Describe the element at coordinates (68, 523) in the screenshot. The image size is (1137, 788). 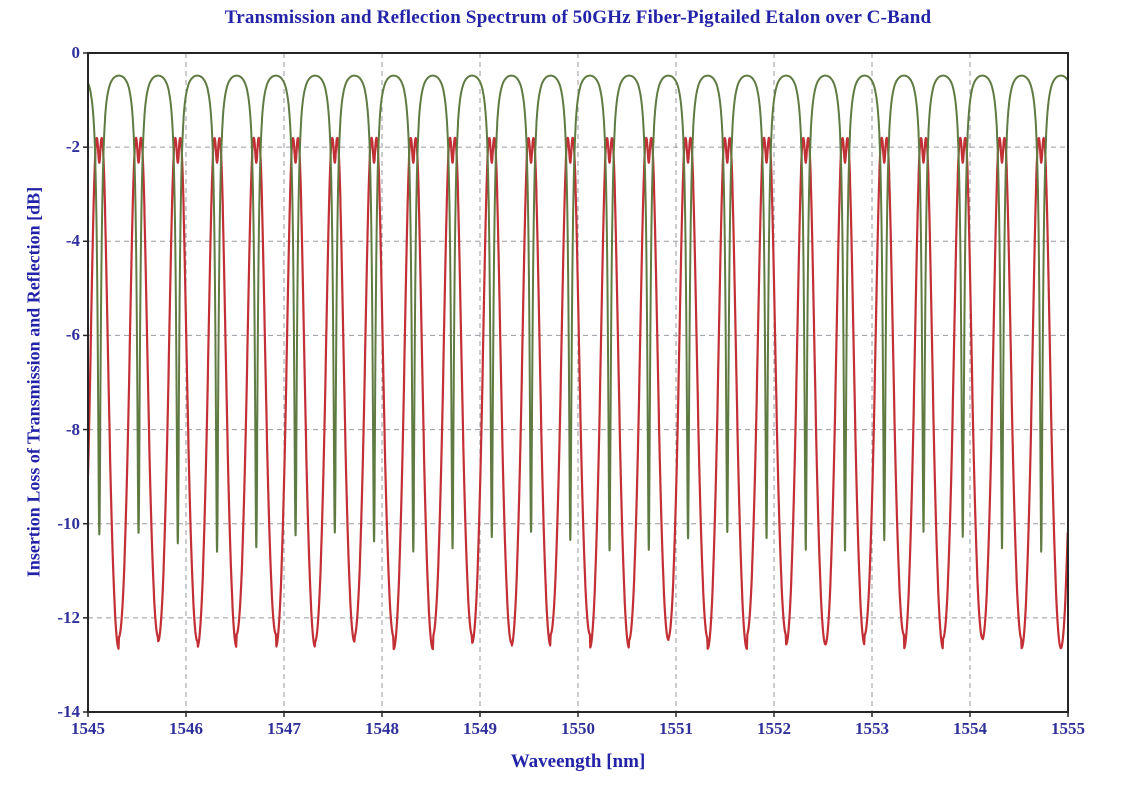
I see `y-tick-label: -10` at that location.